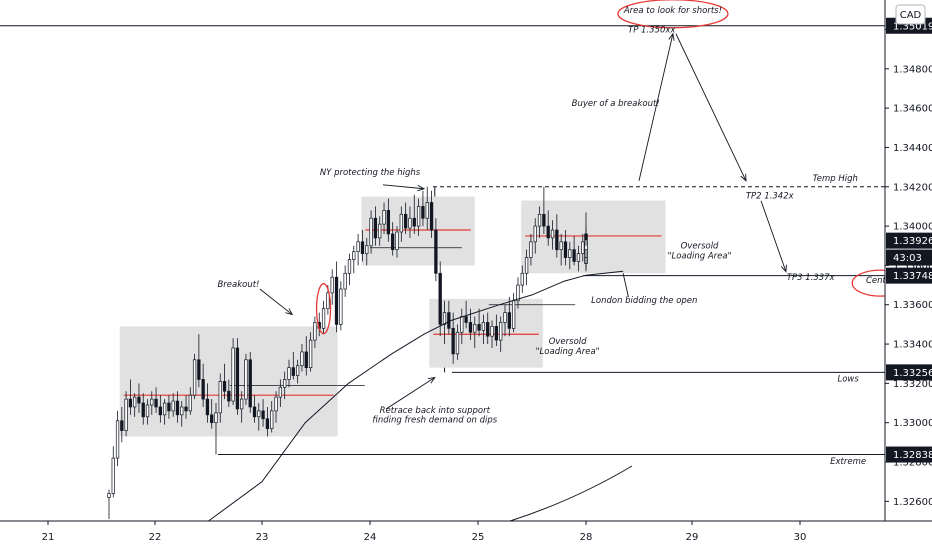  Describe the element at coordinates (912, 276) in the screenshot. I see `price-tag-label: 1.33748` at that location.